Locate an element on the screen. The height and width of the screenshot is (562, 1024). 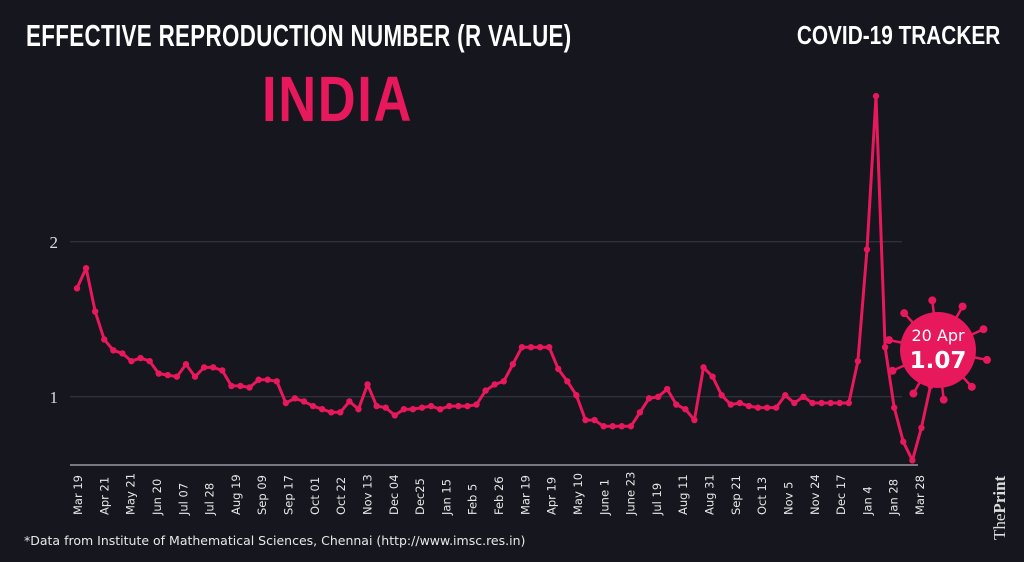
x-tick-label: Feb 5 is located at coordinates (473, 499).